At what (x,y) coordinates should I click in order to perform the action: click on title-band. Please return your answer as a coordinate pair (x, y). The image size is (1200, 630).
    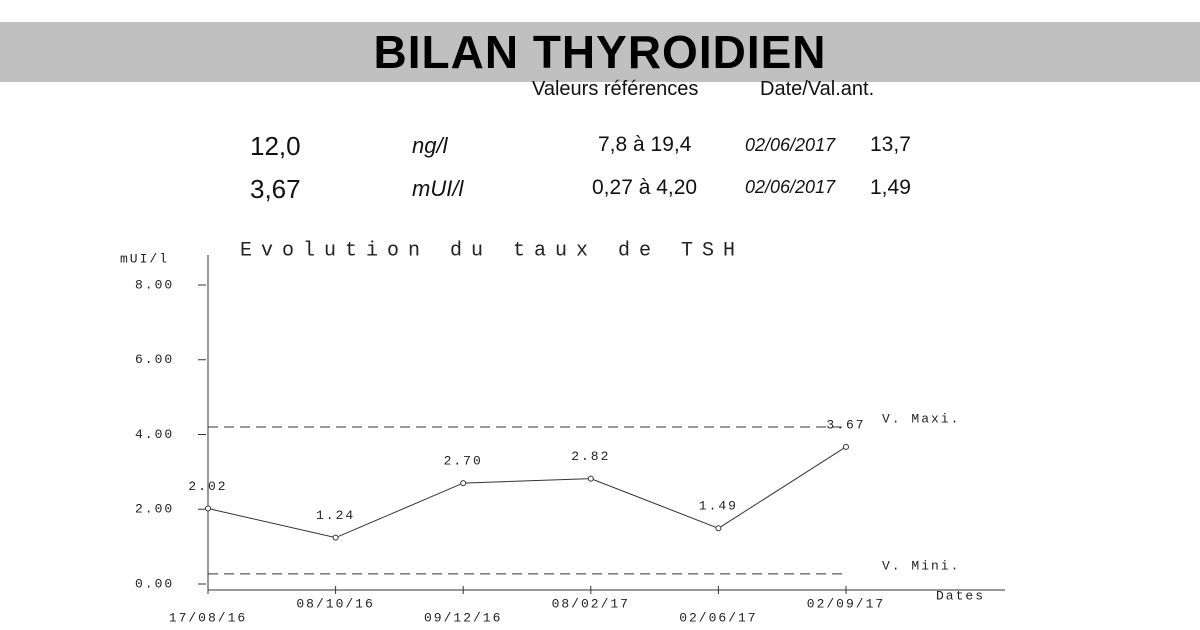
    Looking at the image, I should click on (600, 52).